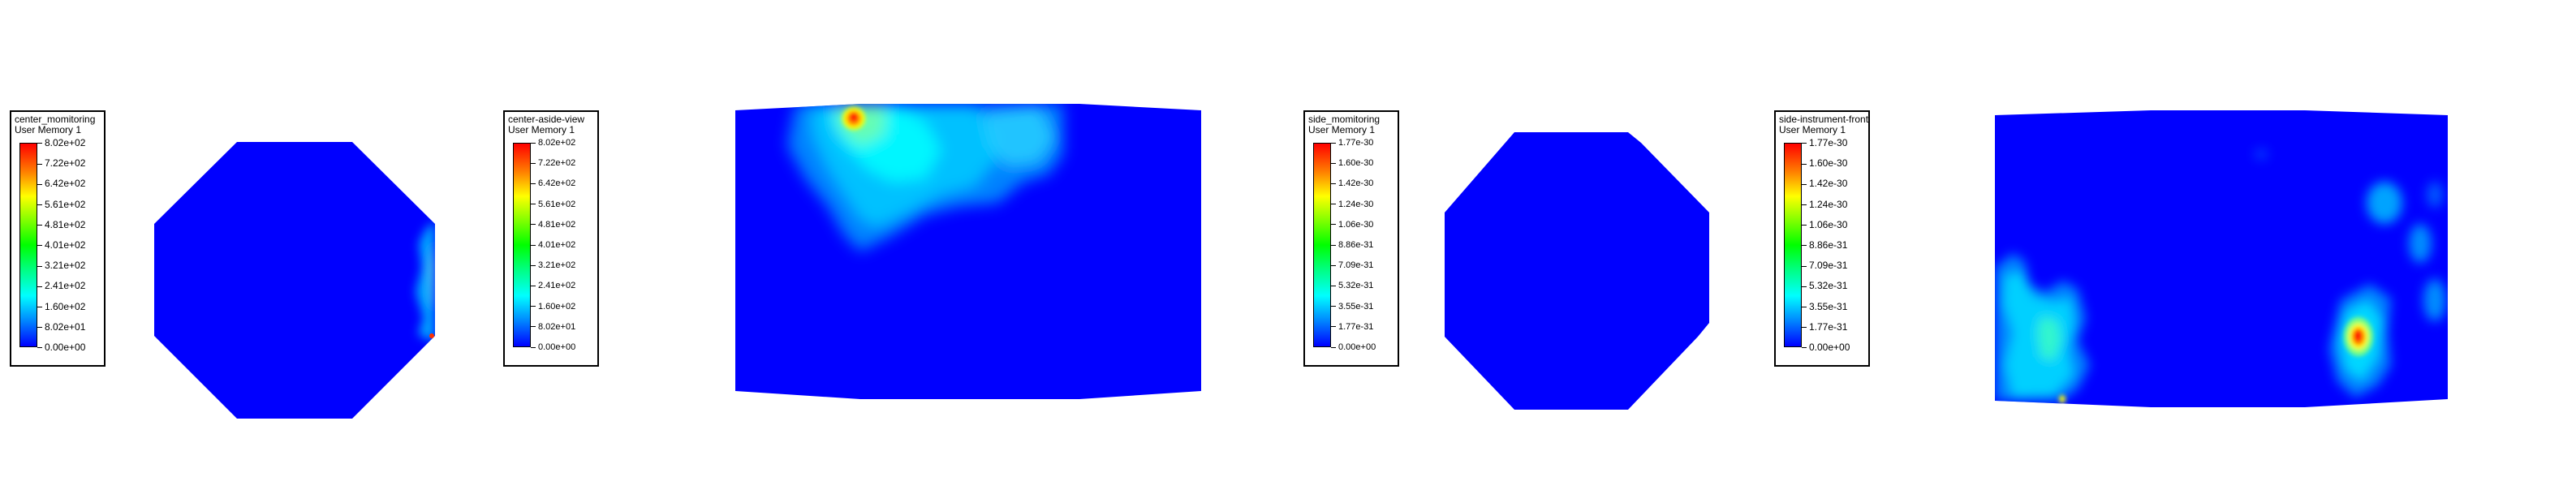 The width and height of the screenshot is (2576, 477). What do you see at coordinates (1793, 245) in the screenshot?
I see `colorbar` at bounding box center [1793, 245].